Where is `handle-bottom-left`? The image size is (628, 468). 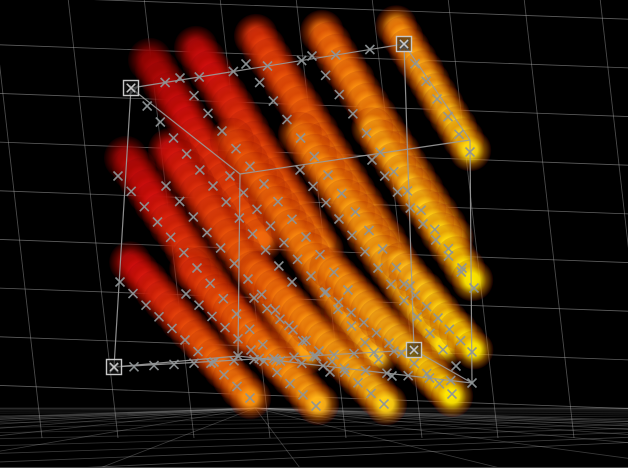 handle-bottom-left is located at coordinates (114, 367).